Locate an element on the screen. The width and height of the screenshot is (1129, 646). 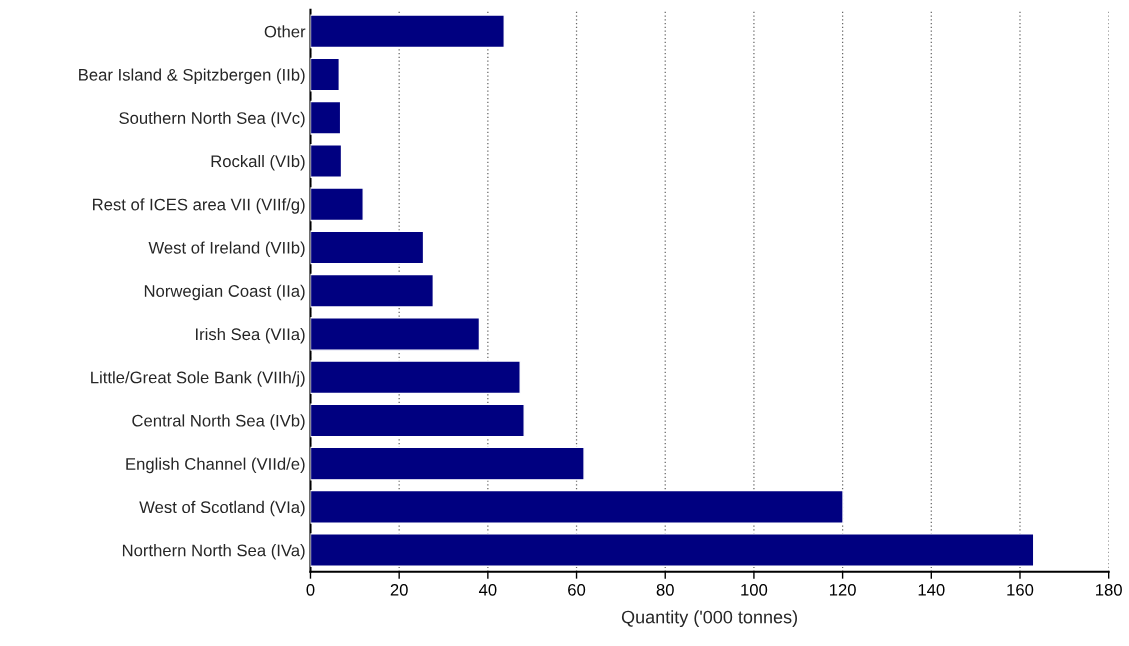
y-tick-label: Little/Great Sole Bank (VIIh/j) is located at coordinates (198, 379).